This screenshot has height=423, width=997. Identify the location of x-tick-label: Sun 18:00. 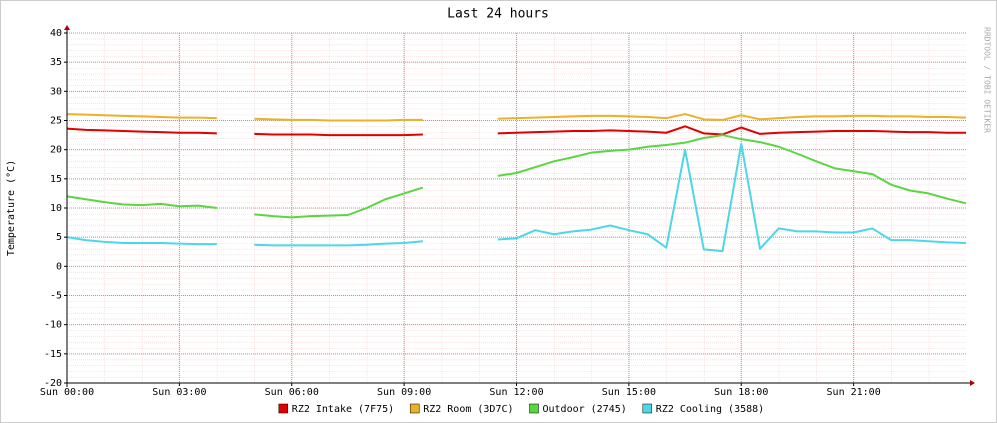
(741, 392).